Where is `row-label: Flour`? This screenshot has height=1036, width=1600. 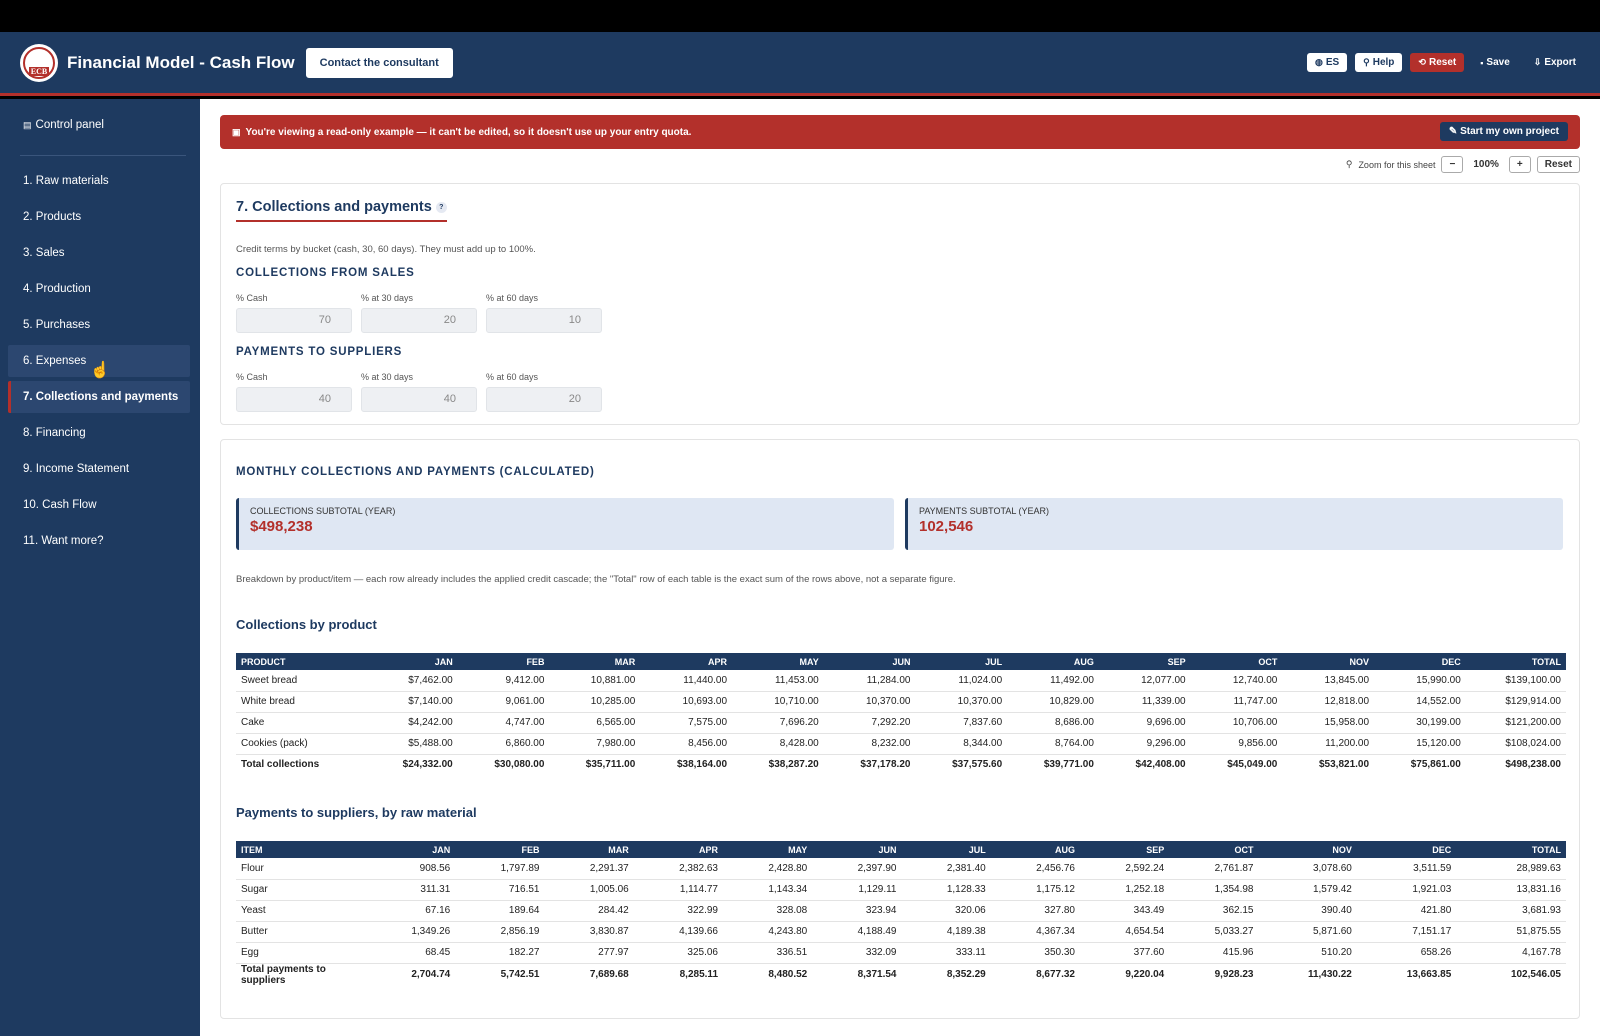
row-label: Flour is located at coordinates (301, 869).